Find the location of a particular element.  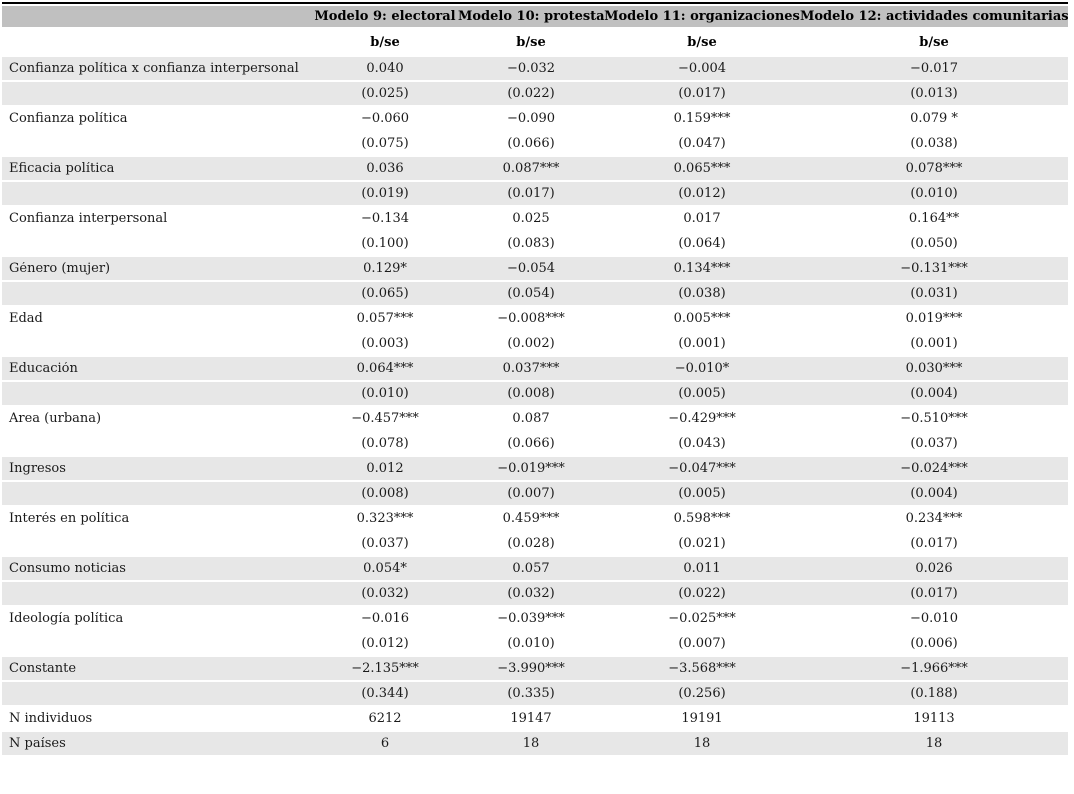

value-cell: −0.457*** is located at coordinates (385, 418).